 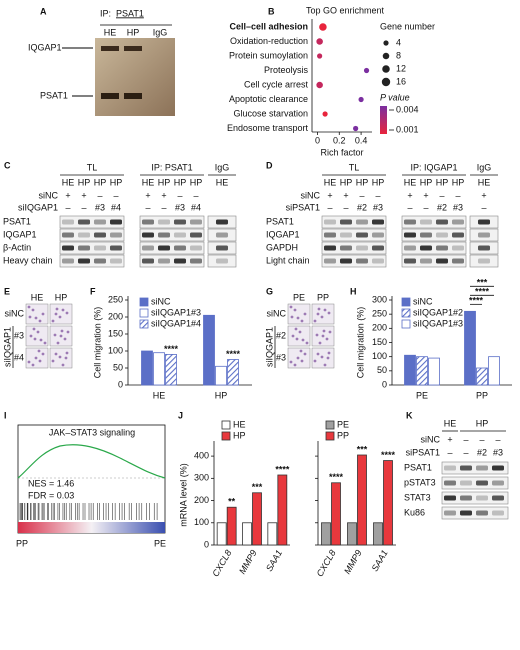 What do you see at coordinates (276, 84) in the screenshot?
I see `category-label: Cell cycle arrest` at bounding box center [276, 84].